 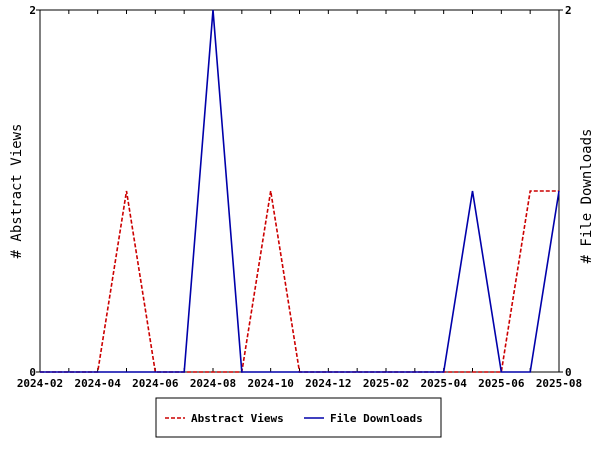 What do you see at coordinates (34, 191) in the screenshot?
I see `y-axis-left: 02` at bounding box center [34, 191].